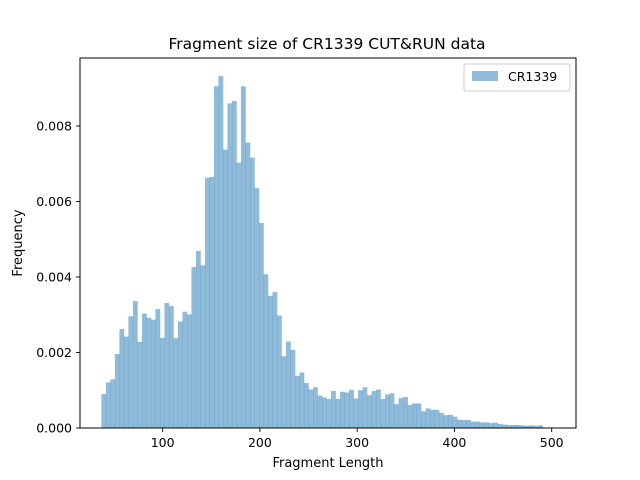 The height and width of the screenshot is (480, 640). I want to click on x-tick-label: 100, so click(163, 442).